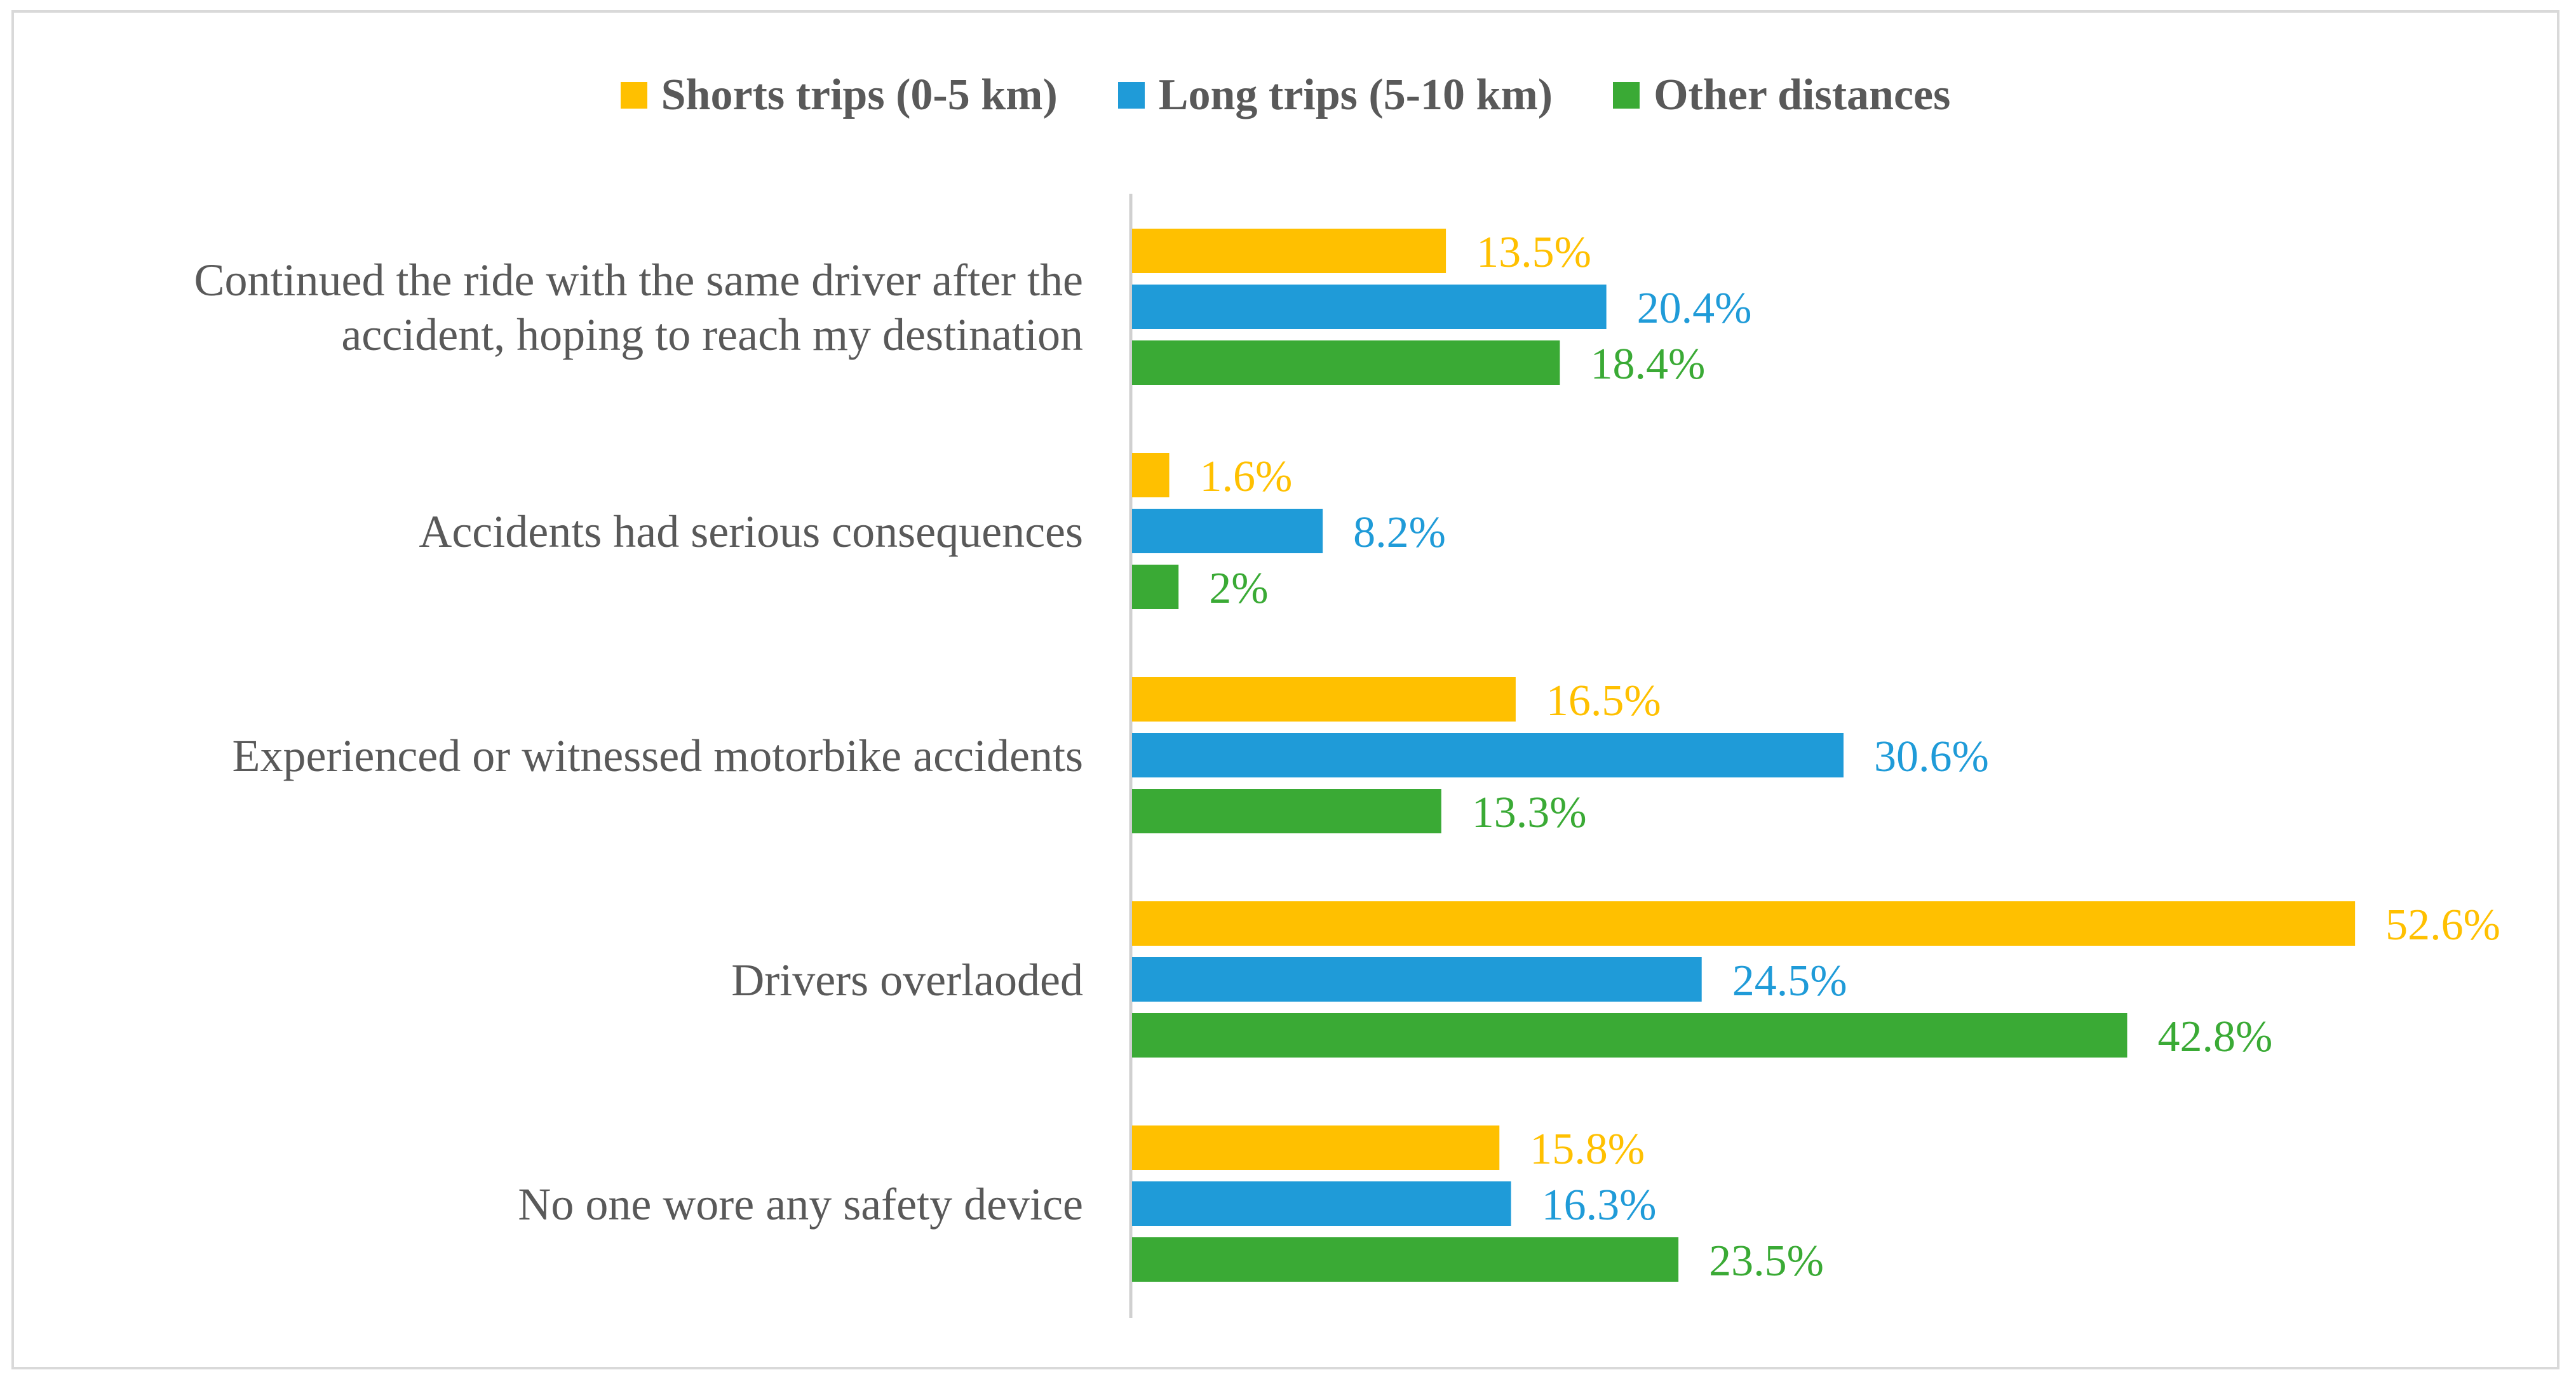  Describe the element at coordinates (1931, 756) in the screenshot. I see `data-label-long-trips: 30.6%` at that location.